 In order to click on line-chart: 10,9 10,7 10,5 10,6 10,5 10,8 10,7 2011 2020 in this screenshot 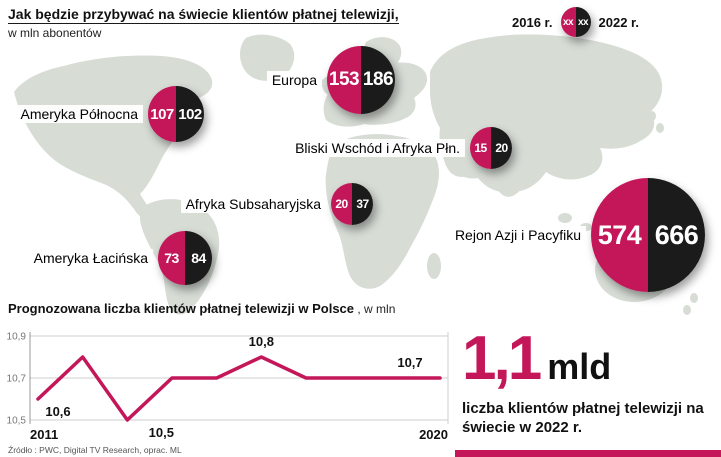, I will do `click(228, 387)`.